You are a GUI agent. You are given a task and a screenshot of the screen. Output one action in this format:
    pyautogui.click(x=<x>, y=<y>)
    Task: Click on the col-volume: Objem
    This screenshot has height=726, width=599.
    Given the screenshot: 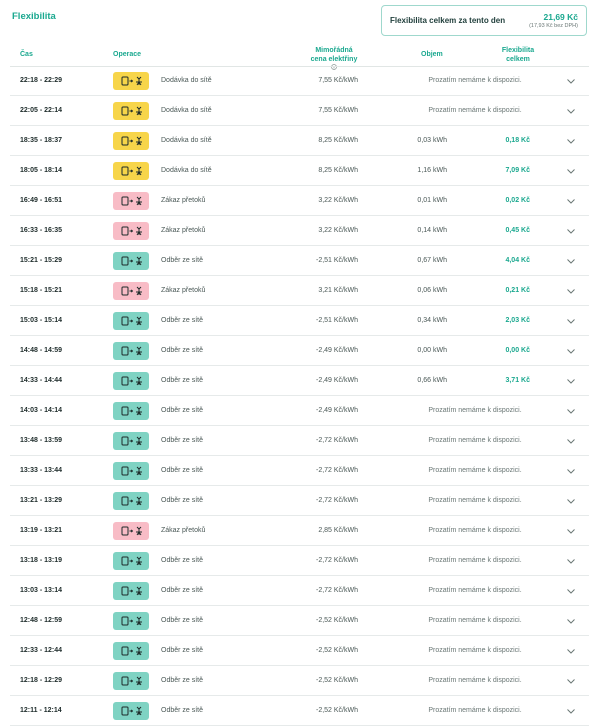 What is the action you would take?
    pyautogui.click(x=432, y=54)
    